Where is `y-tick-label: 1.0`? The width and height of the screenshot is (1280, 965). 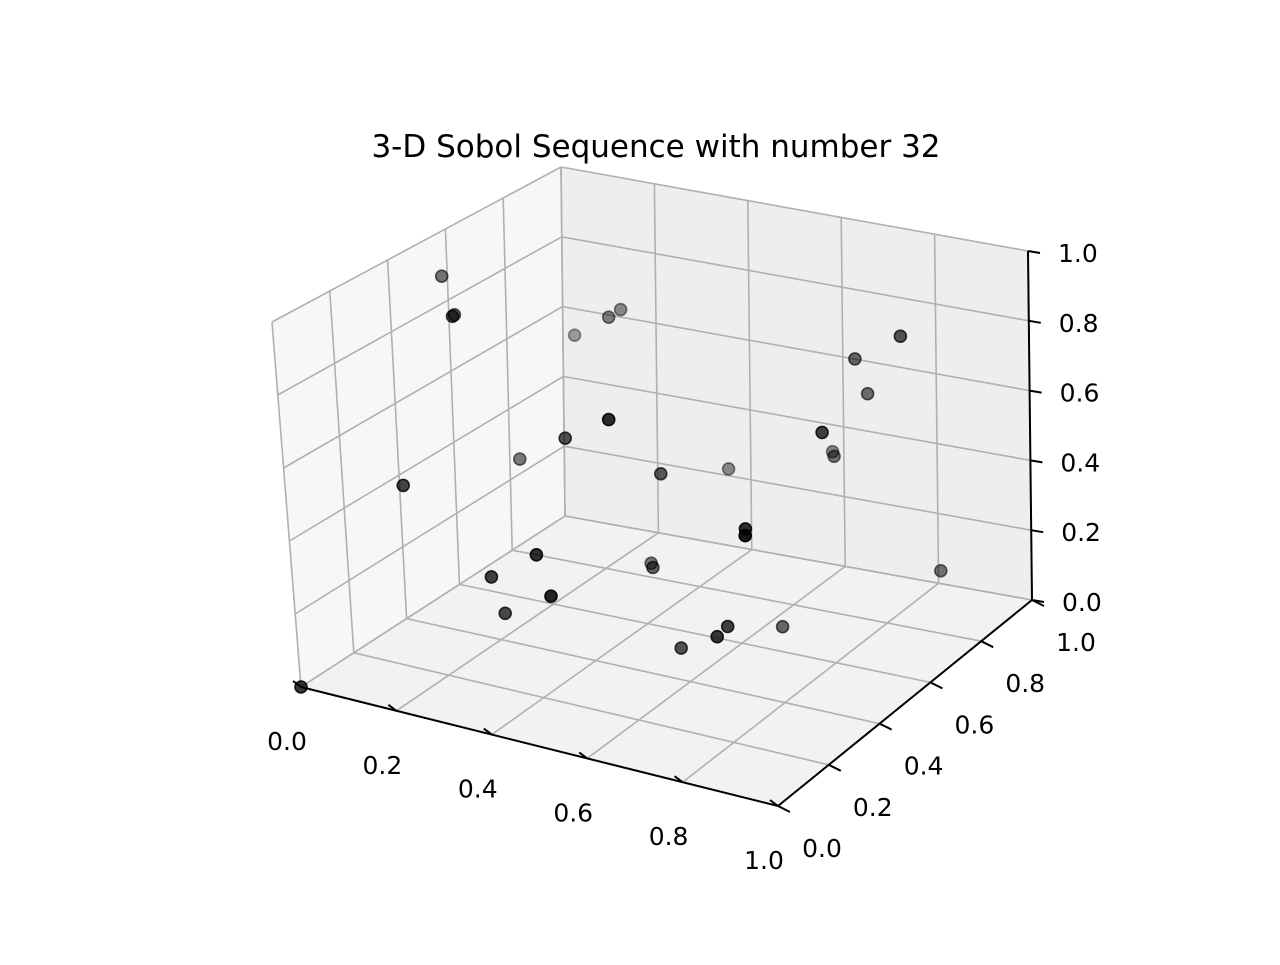 y-tick-label: 1.0 is located at coordinates (1076, 642).